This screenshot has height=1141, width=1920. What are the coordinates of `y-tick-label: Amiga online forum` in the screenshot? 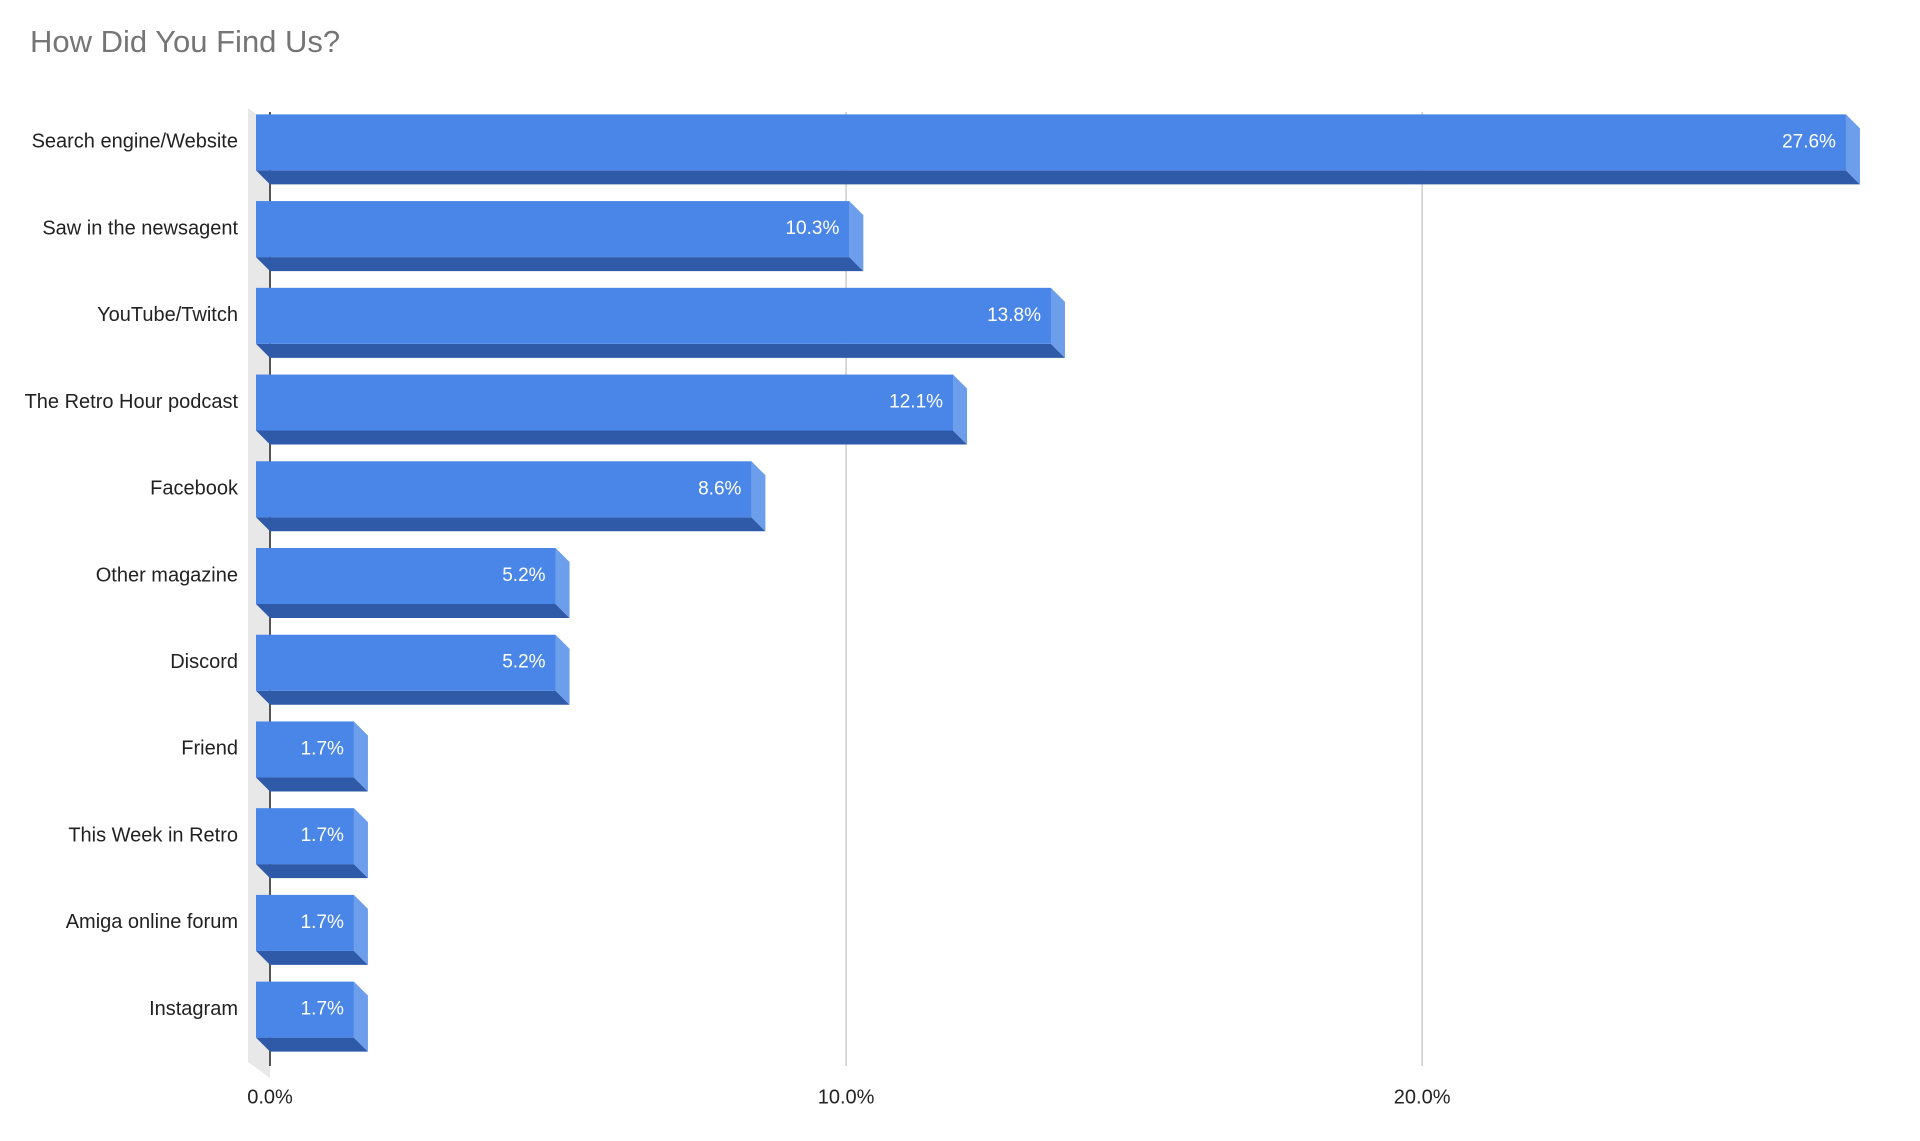 It's located at (152, 922).